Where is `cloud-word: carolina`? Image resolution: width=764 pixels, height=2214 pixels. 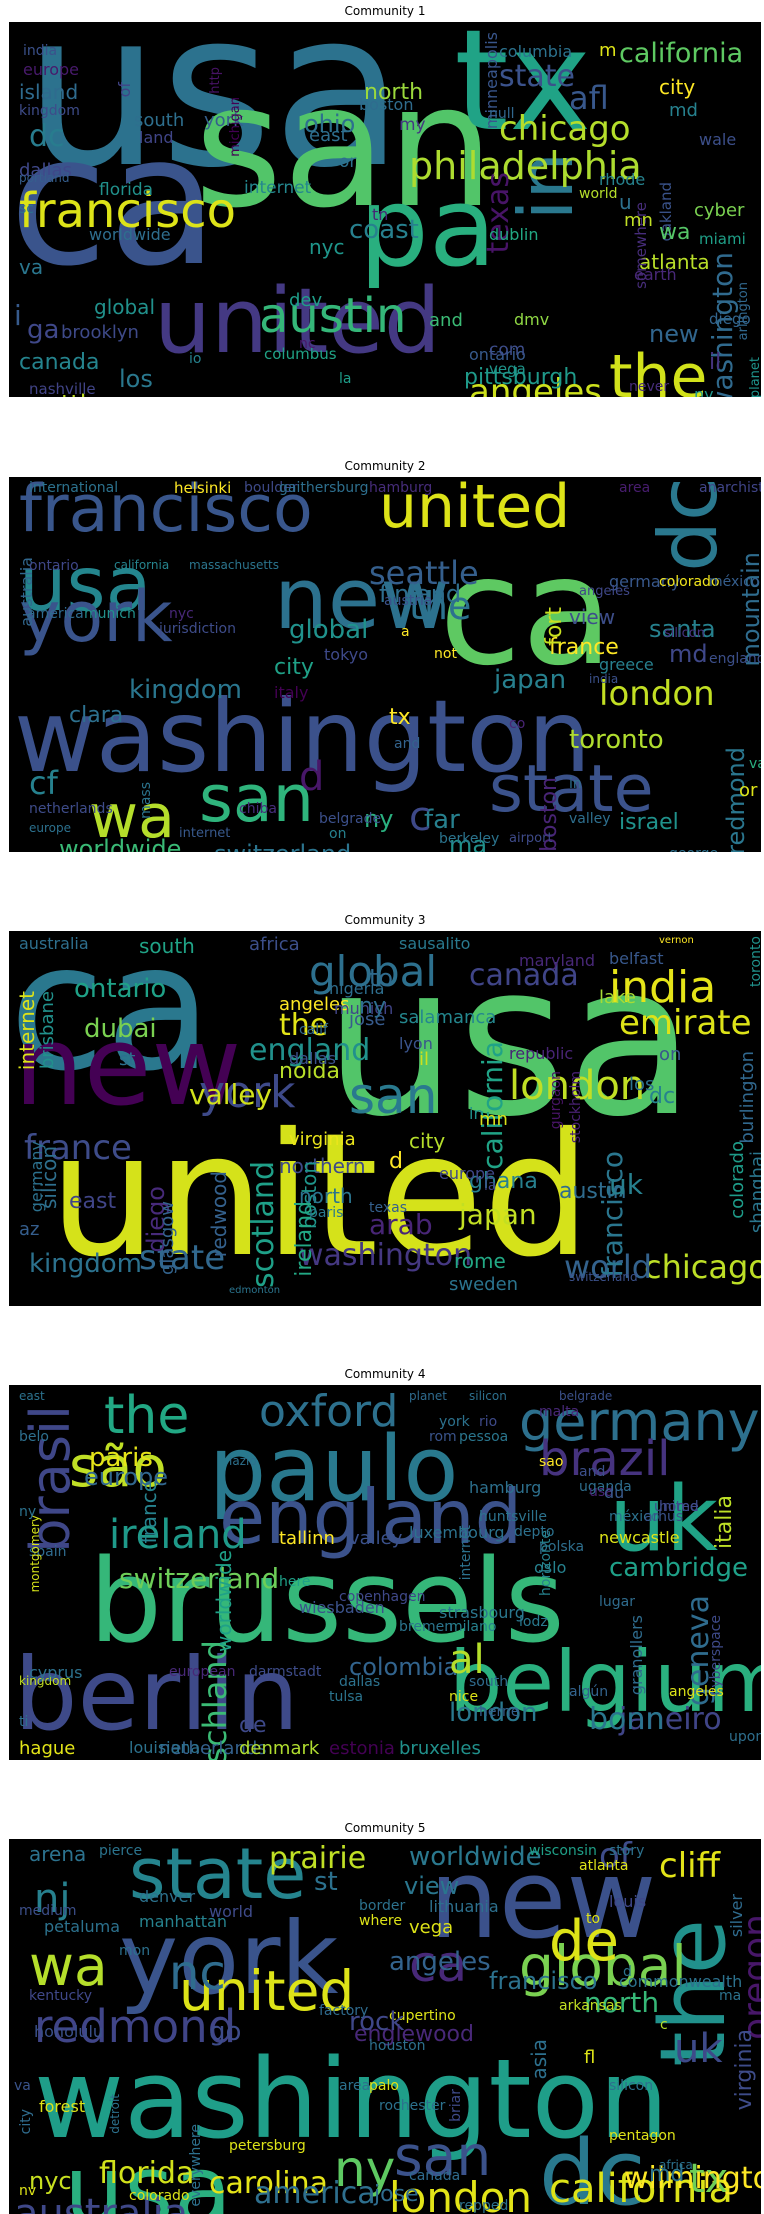 cloud-word: carolina is located at coordinates (268, 2183).